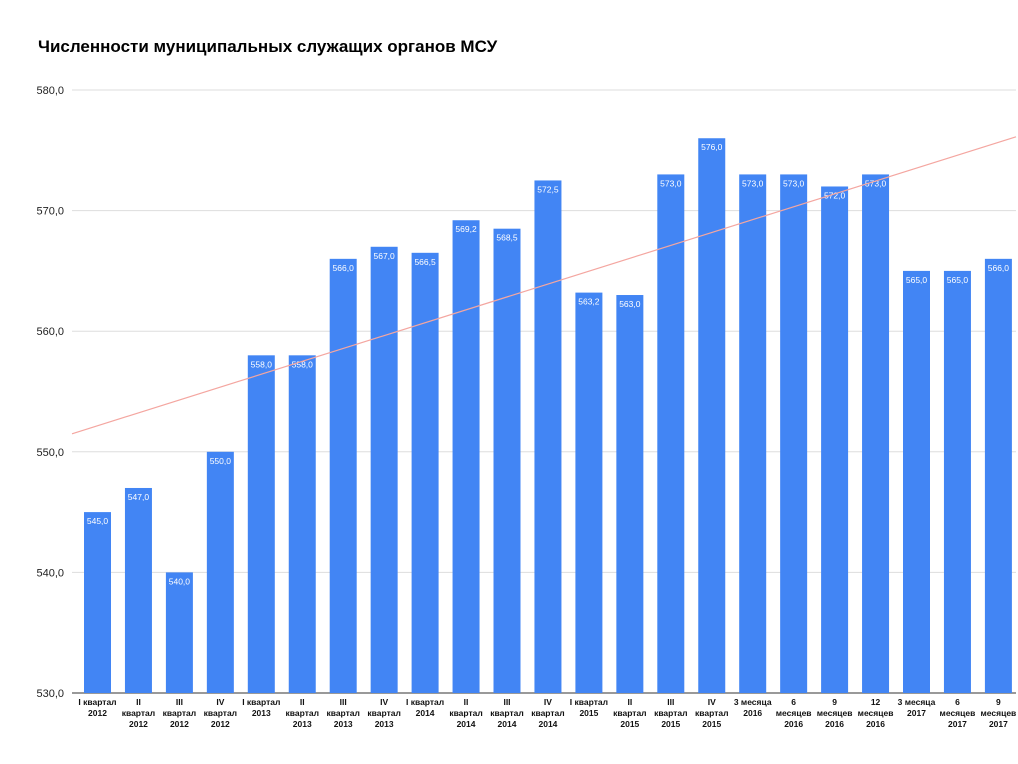 This screenshot has height=764, width=1018. I want to click on data-label: 545,0, so click(98, 521).